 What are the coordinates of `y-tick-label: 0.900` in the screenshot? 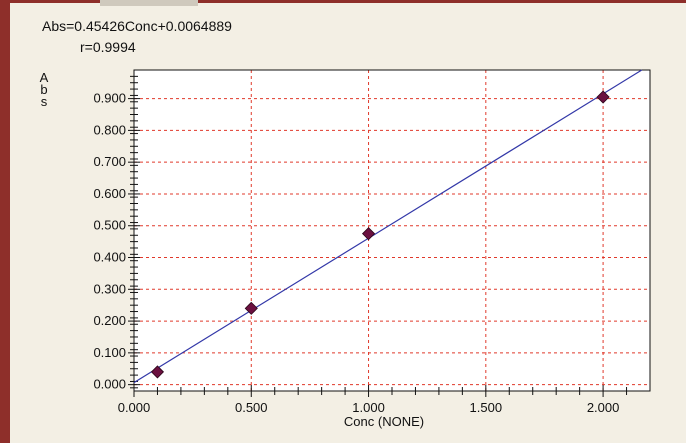 It's located at (109, 98).